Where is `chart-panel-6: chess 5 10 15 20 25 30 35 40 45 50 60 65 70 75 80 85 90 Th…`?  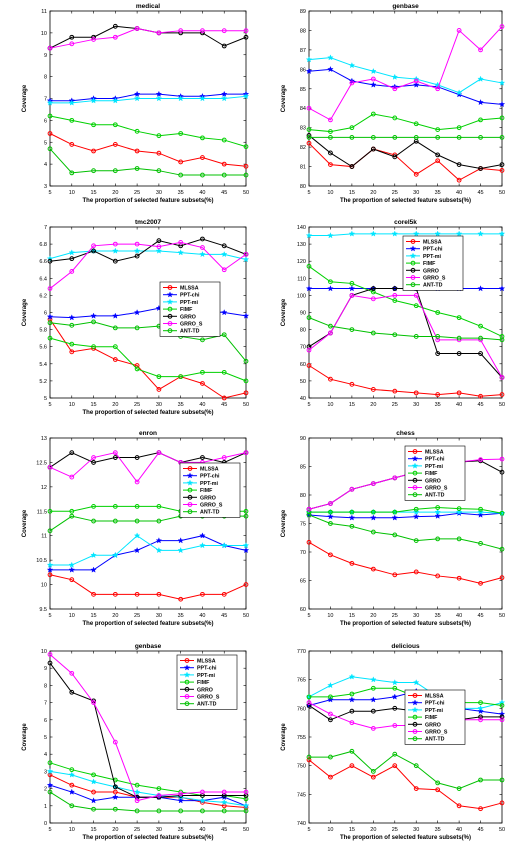 chart-panel-6: chess 5 10 15 20 25 30 35 40 45 50 60 65 70 75 80 85 90 Th… is located at coordinates (393, 528).